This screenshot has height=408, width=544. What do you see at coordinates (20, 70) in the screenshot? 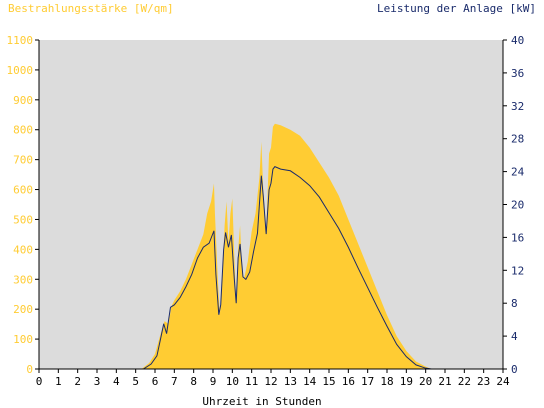
I see `left-tick-label: 1000` at bounding box center [20, 70].